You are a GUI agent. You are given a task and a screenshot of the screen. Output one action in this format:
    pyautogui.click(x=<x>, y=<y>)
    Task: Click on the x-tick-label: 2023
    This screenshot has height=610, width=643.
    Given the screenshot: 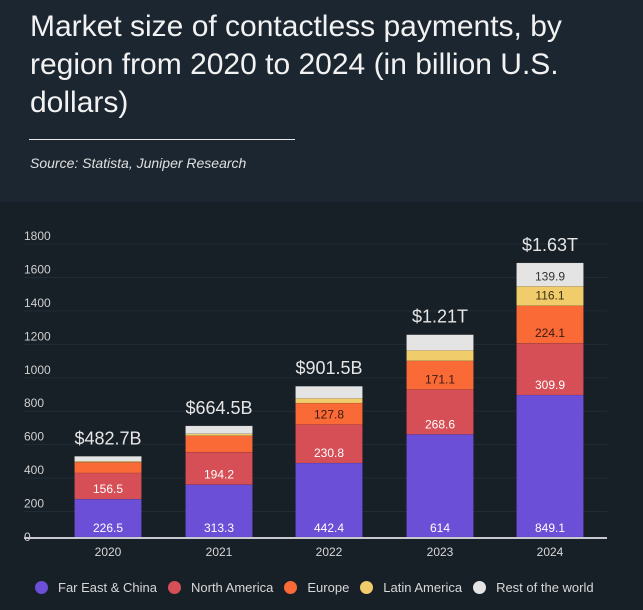 What is the action you would take?
    pyautogui.click(x=440, y=552)
    